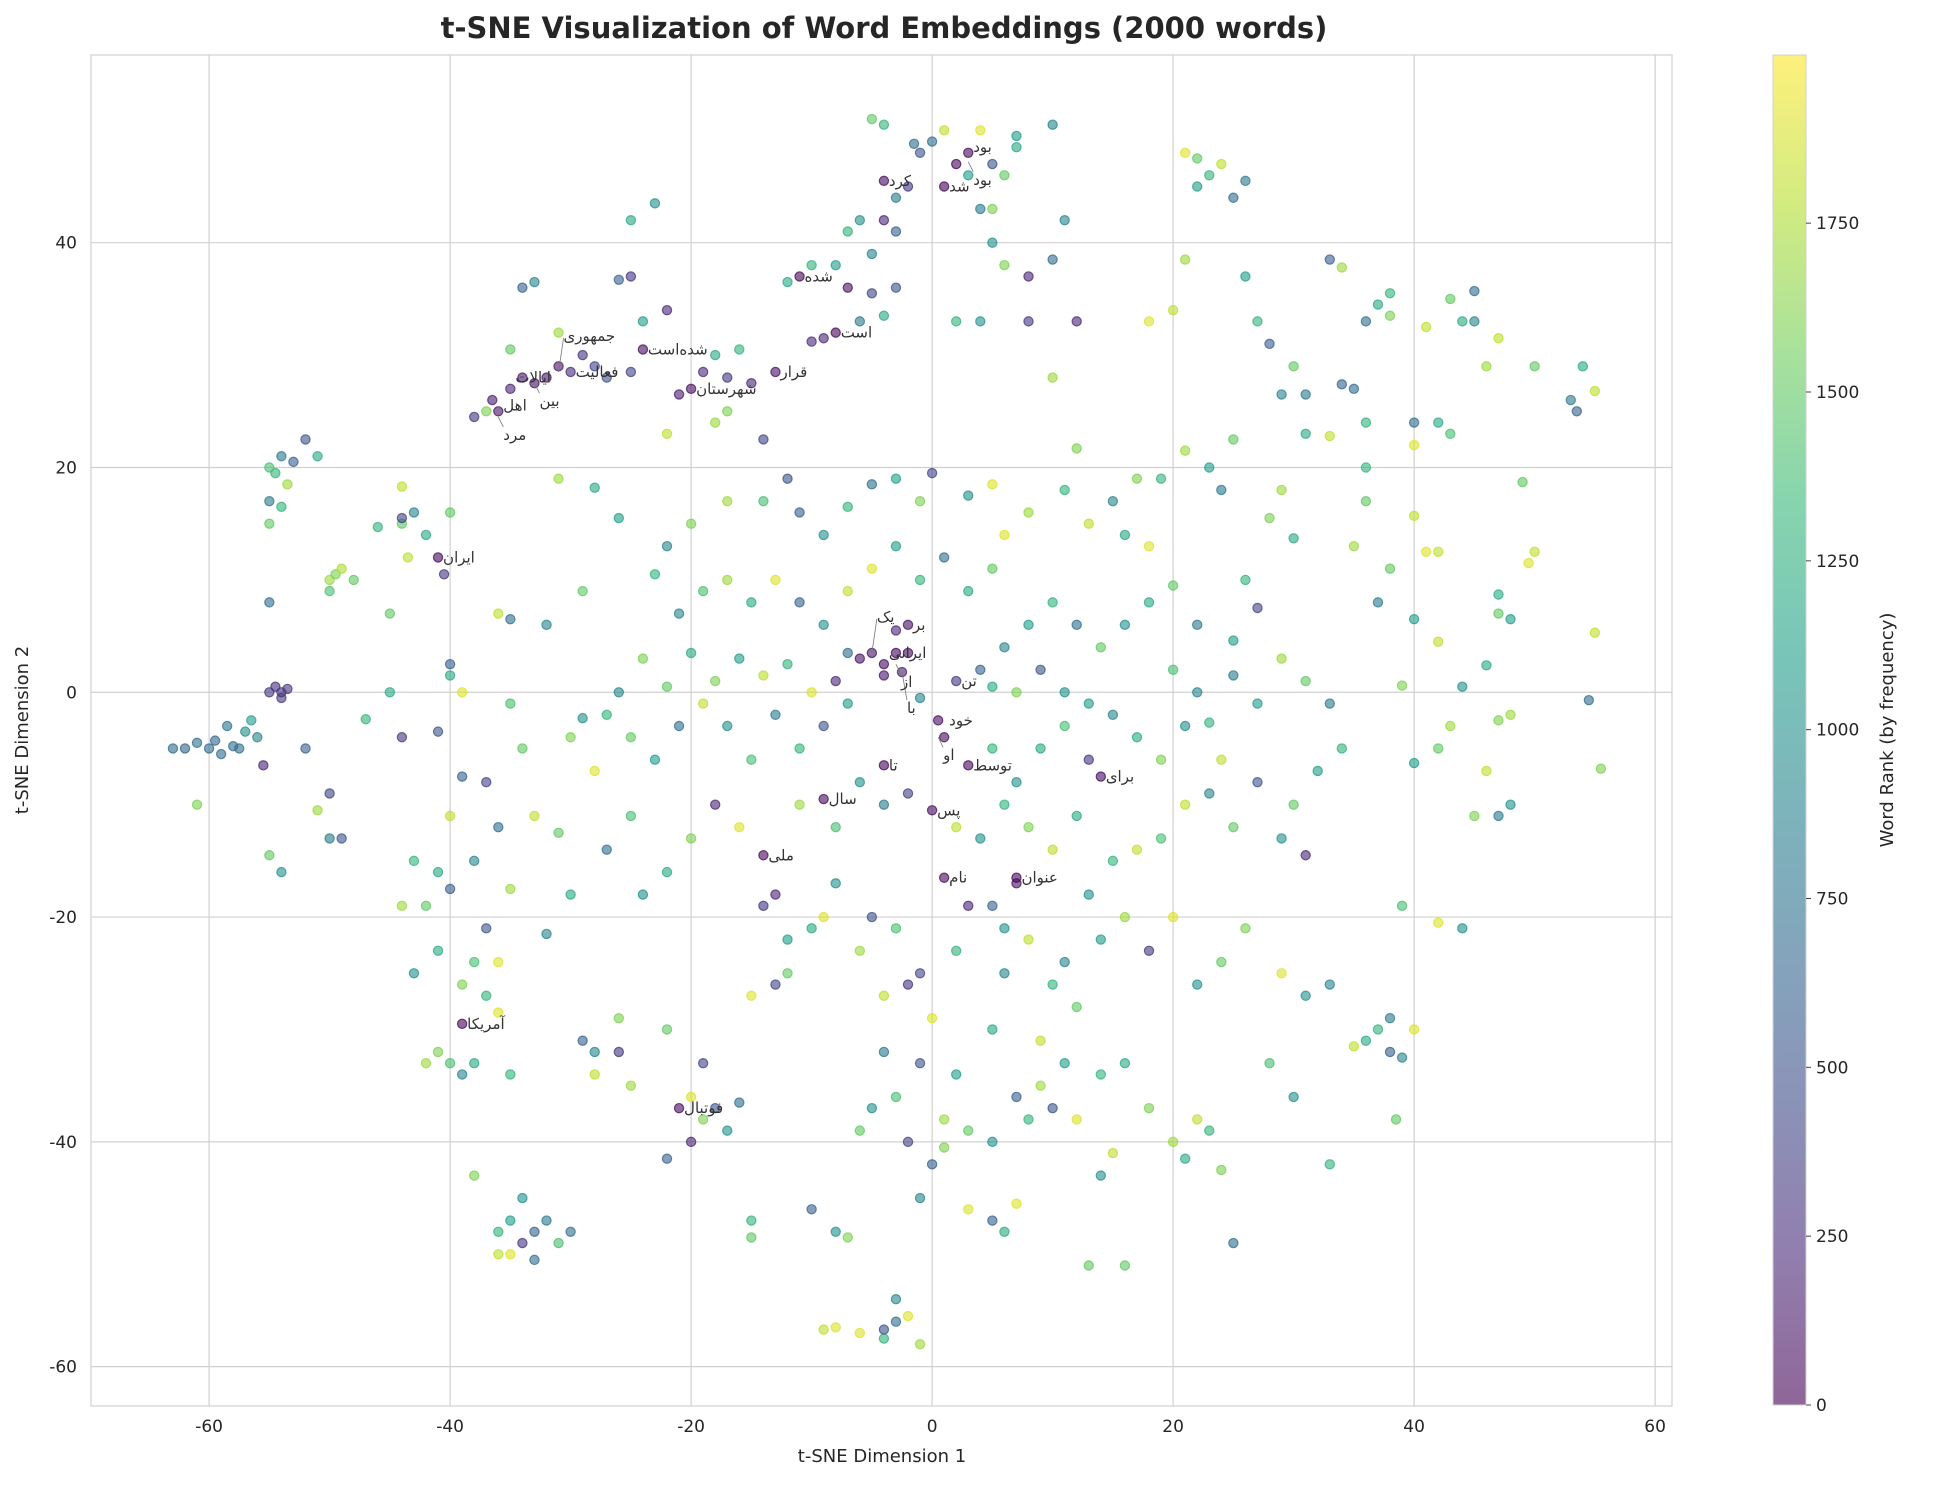  Describe the element at coordinates (819, 276) in the screenshot. I see `word-label: شده` at that location.